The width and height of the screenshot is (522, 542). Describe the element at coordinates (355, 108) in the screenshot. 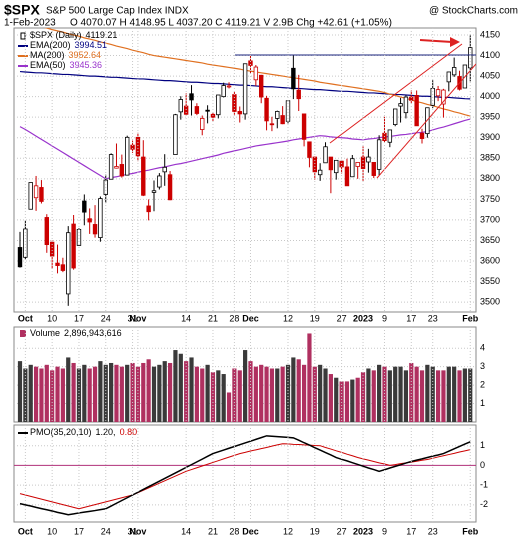

I see `annotations` at that location.